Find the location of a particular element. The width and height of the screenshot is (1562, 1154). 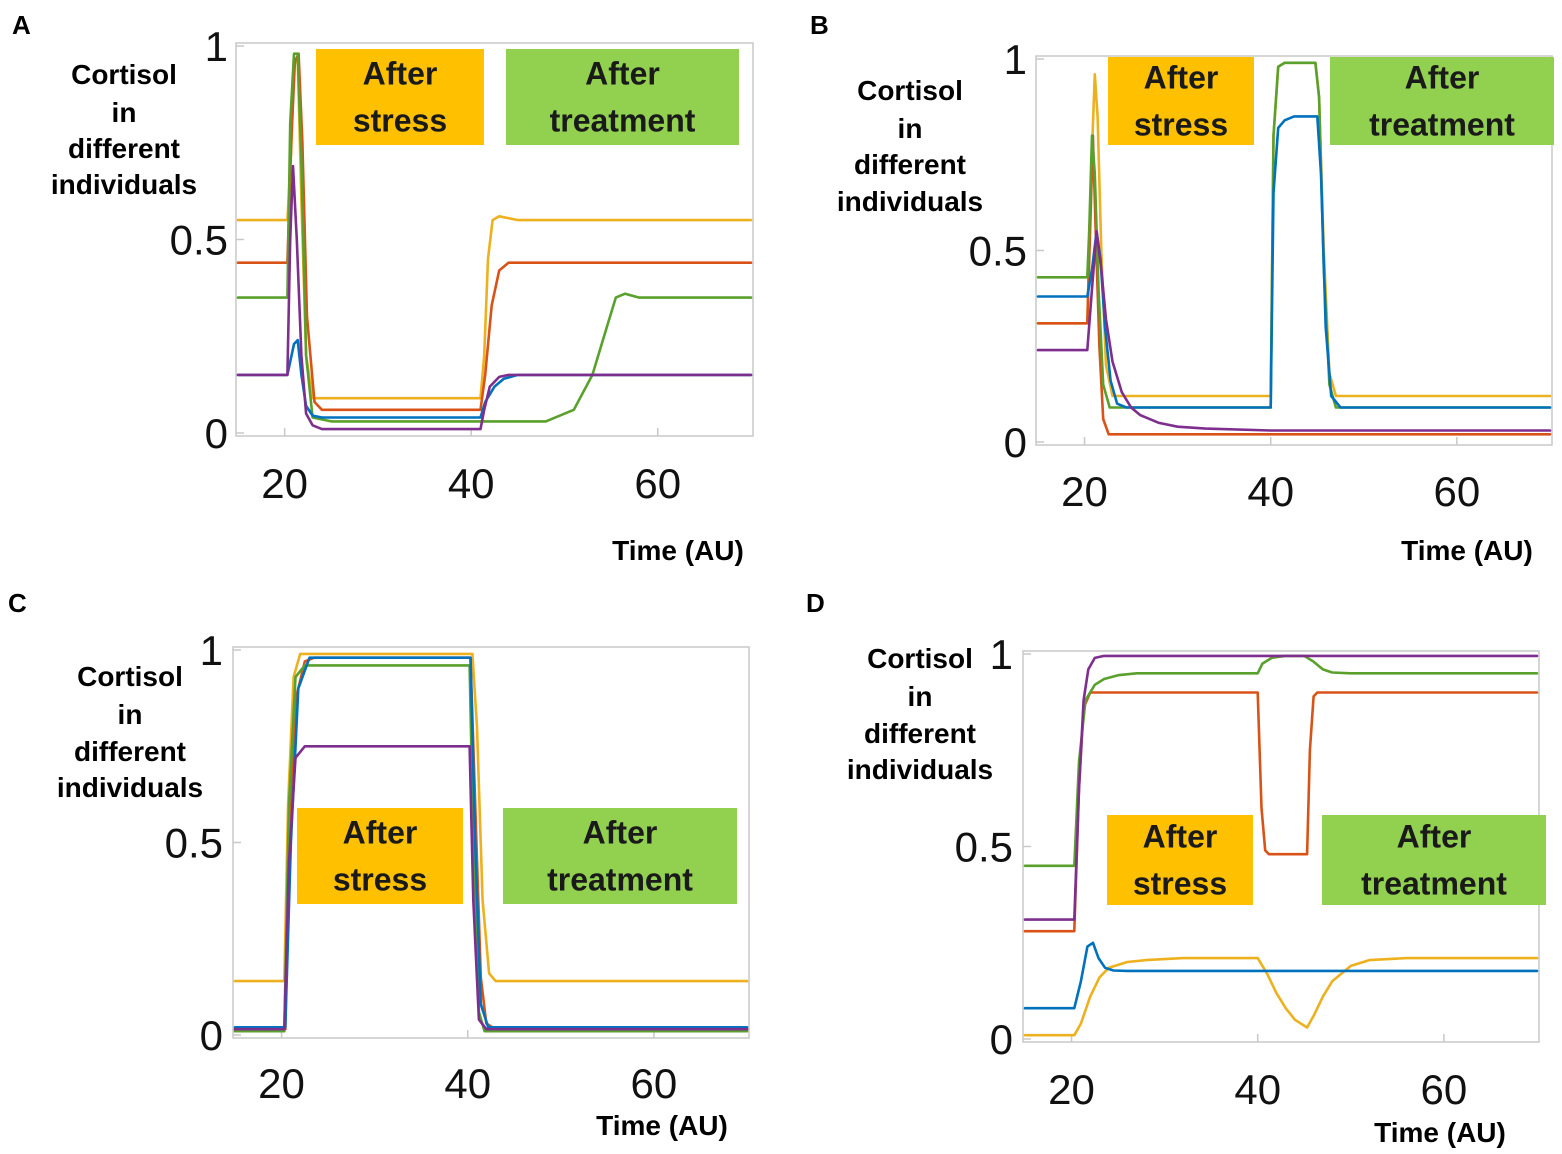

series-line-orange is located at coordinates (1281, 996).